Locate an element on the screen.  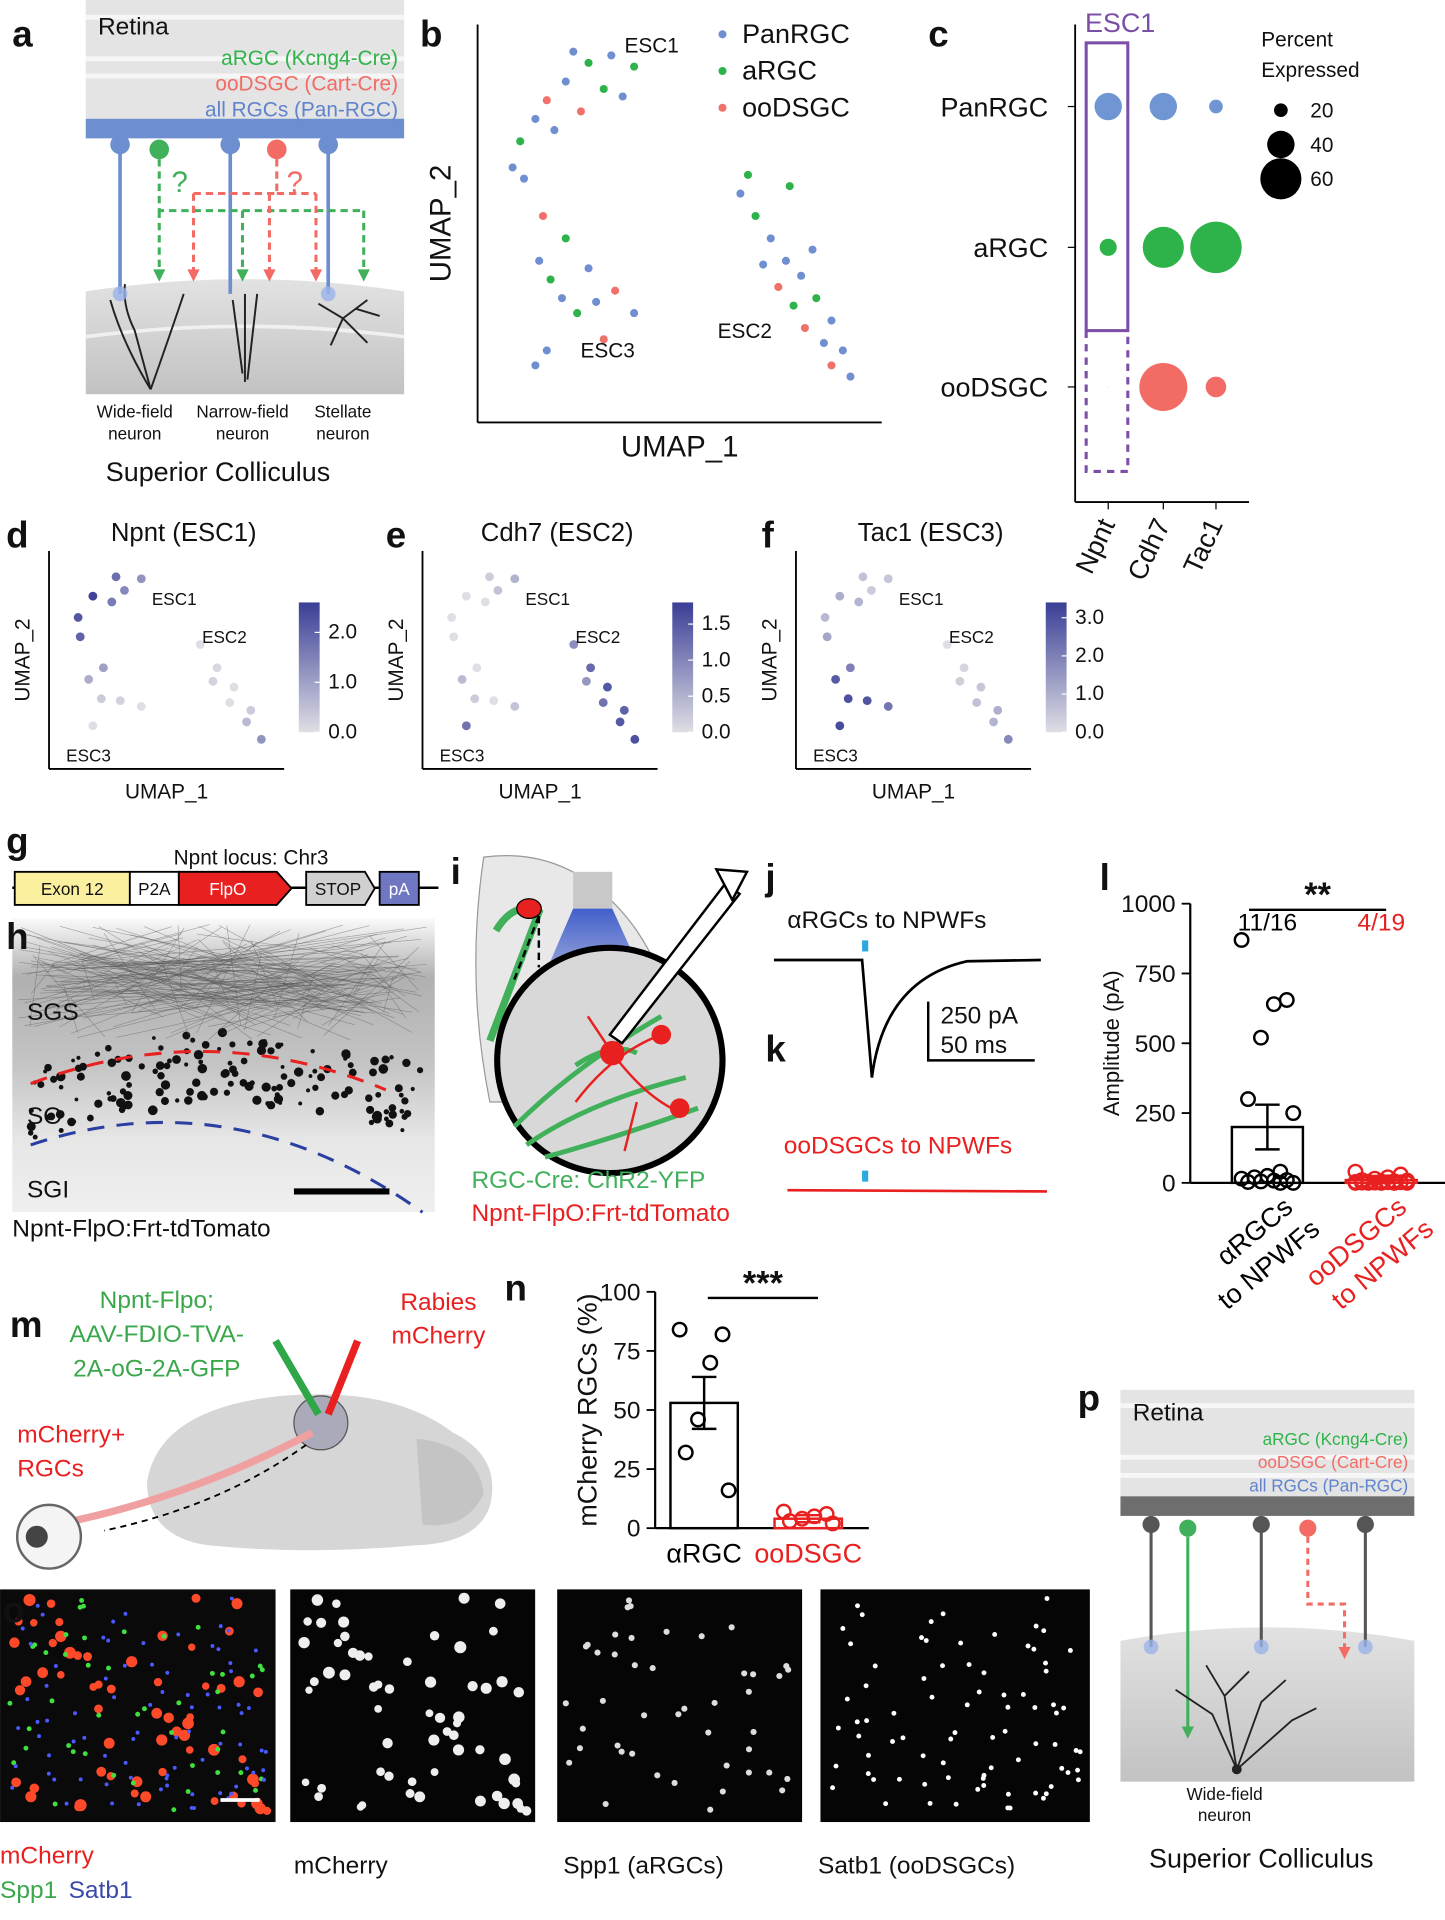
retina-stripes is located at coordinates (1267, 1440).